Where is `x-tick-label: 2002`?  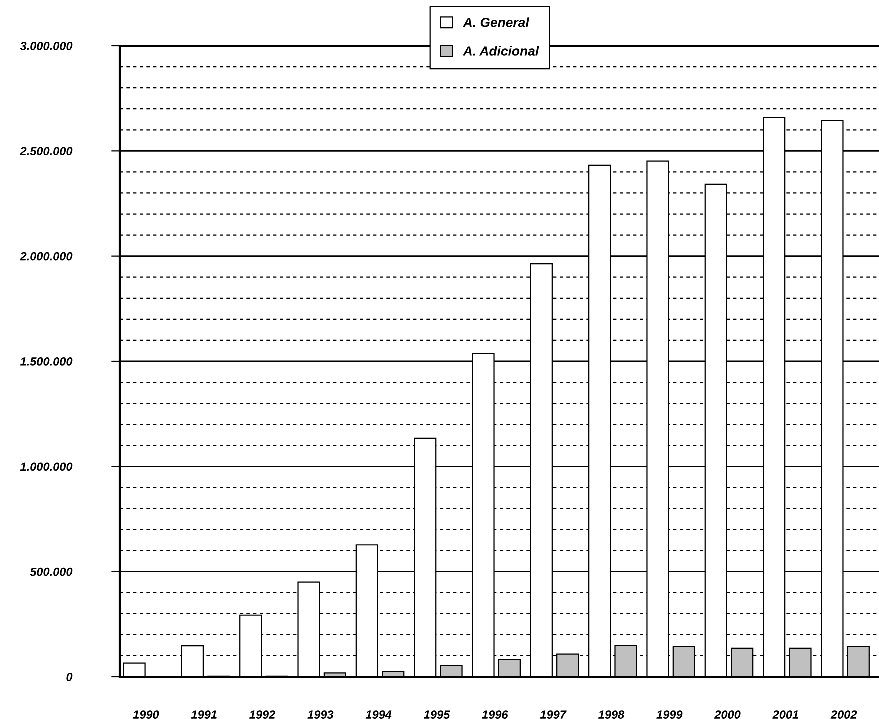 x-tick-label: 2002 is located at coordinates (844, 714).